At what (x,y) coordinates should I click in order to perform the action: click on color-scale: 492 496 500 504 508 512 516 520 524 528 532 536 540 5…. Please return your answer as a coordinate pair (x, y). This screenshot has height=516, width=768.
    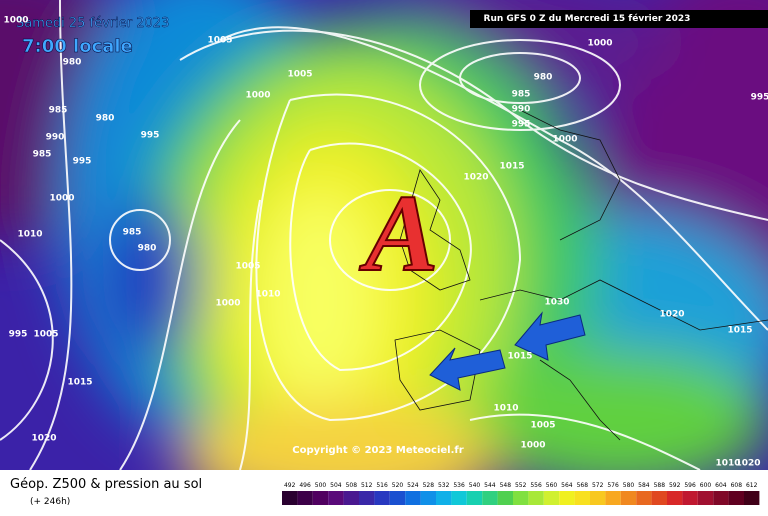
    Looking at the image, I should click on (521, 493).